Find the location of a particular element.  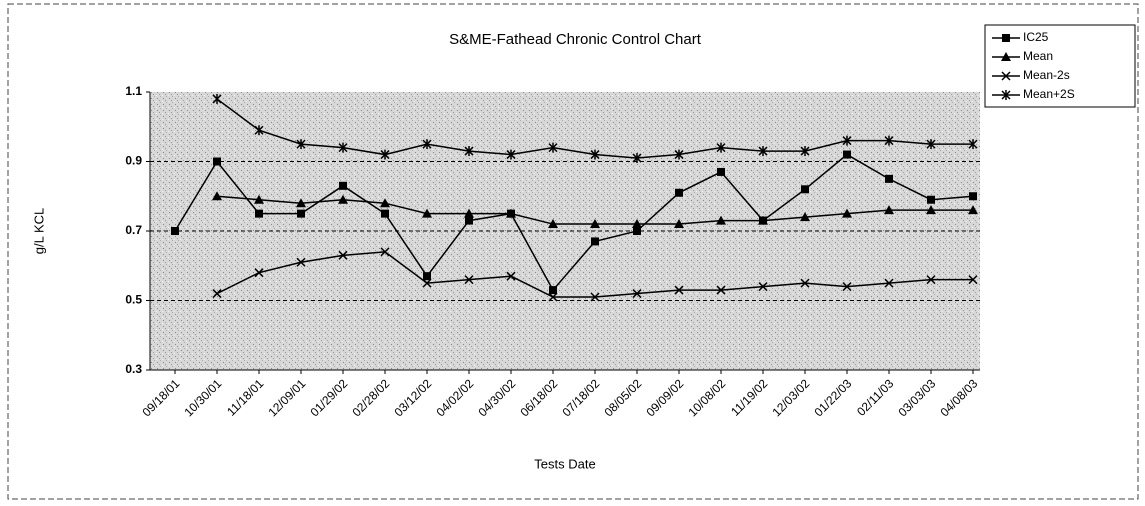

y-tick-label: 0.5 is located at coordinates (133, 300).